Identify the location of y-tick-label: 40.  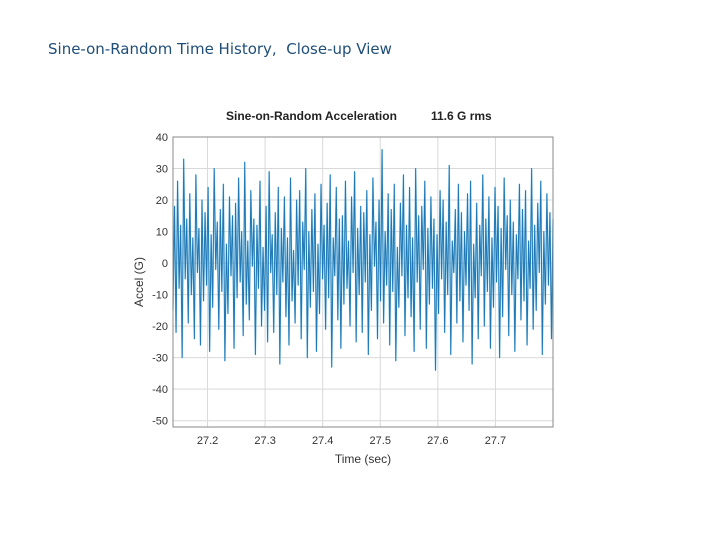
(162, 138).